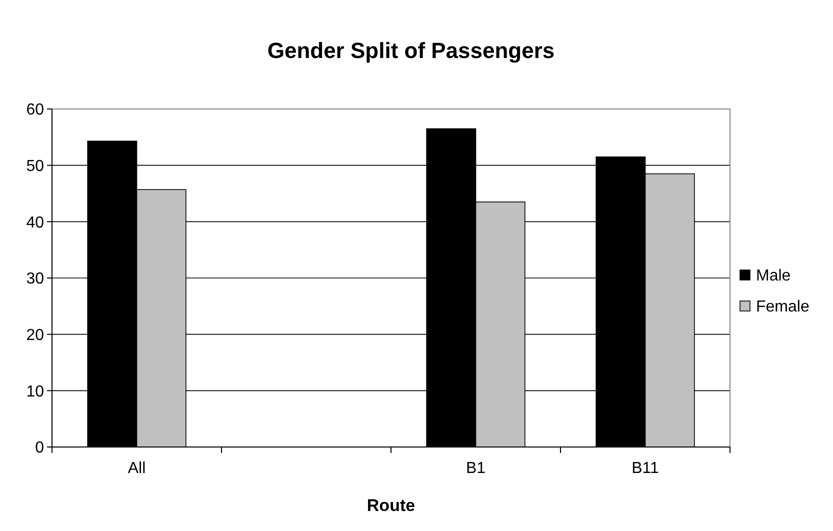 This screenshot has width=833, height=531. Describe the element at coordinates (35, 335) in the screenshot. I see `y-tick-label: 20` at that location.